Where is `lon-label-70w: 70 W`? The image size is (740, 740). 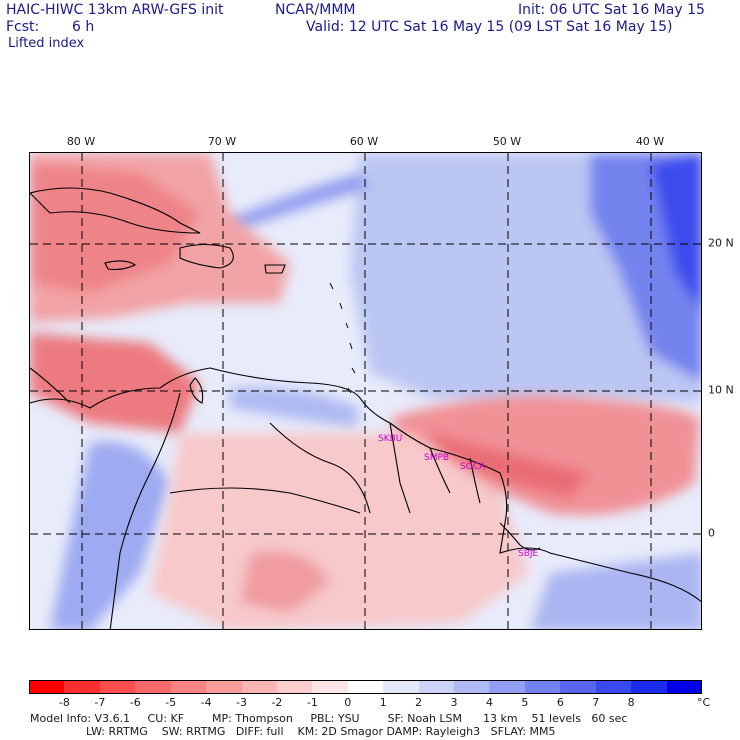
lon-label-70w: 70 W is located at coordinates (222, 141).